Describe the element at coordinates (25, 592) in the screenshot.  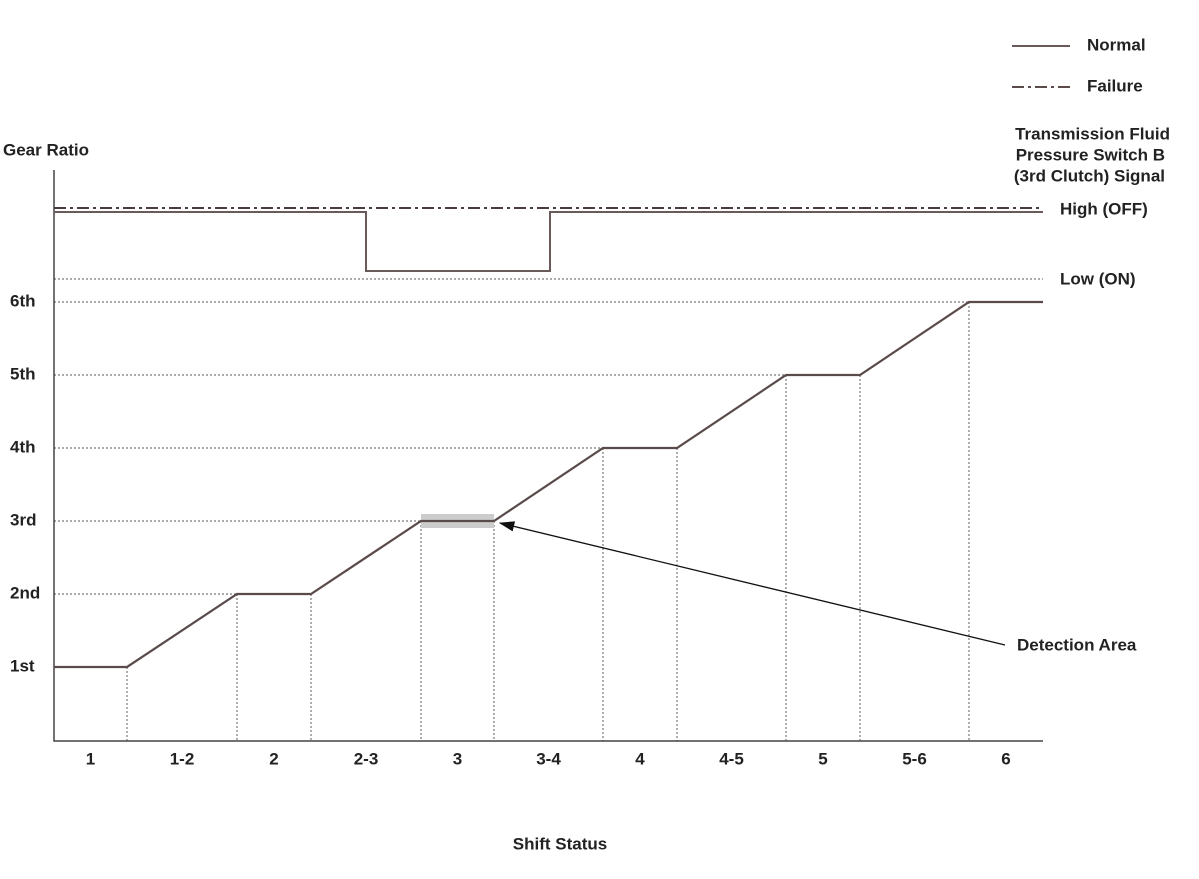
I see `y-label: 2nd` at that location.